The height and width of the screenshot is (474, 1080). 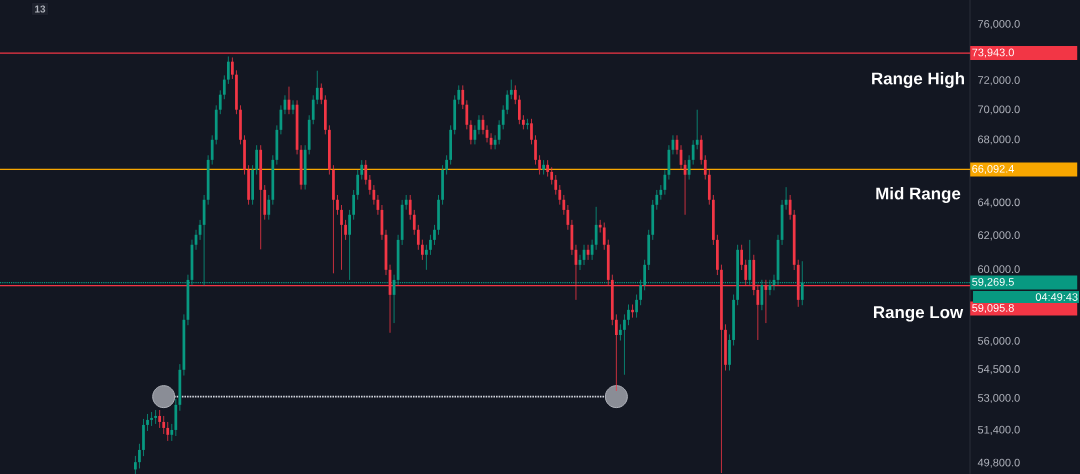 I want to click on y-tick-label: 51,400.0, so click(x=998, y=430).